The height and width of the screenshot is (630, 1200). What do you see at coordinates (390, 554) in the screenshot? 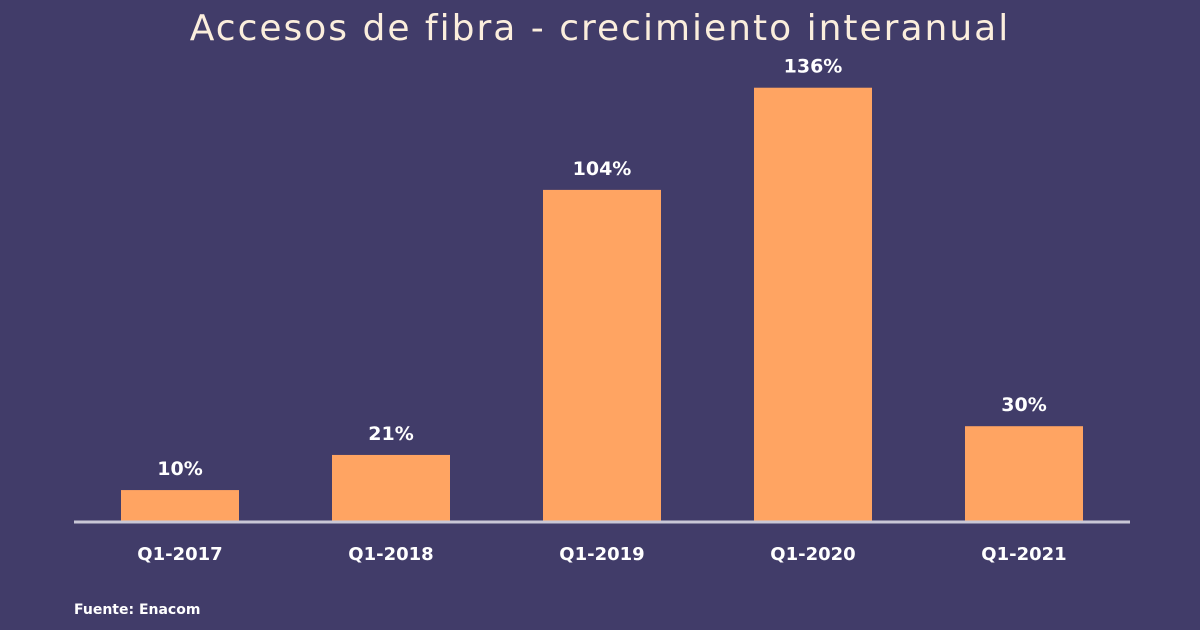
I see `x-tick-label: Q1-2018` at bounding box center [390, 554].